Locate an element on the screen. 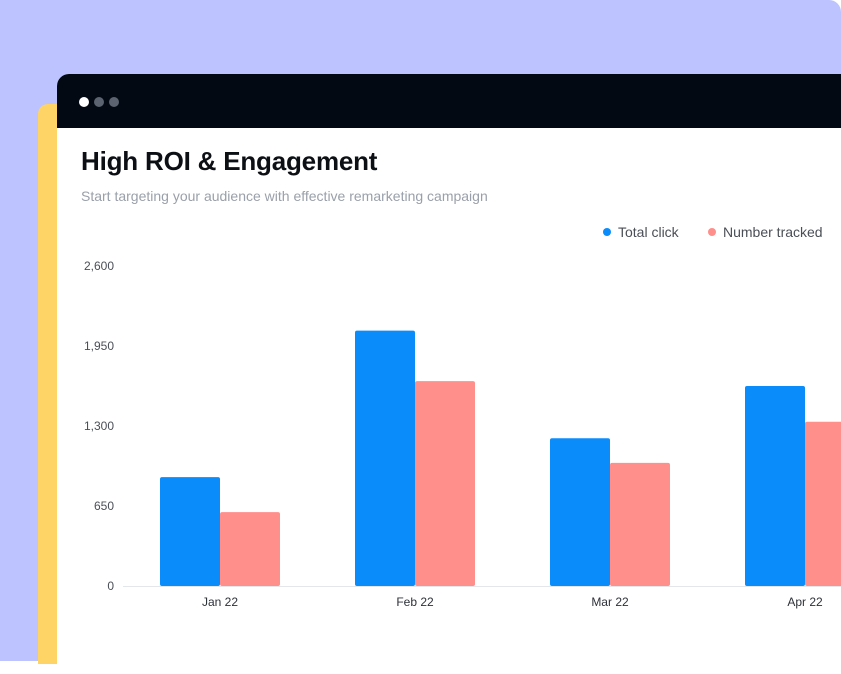 This screenshot has height=674, width=841. legend-item-number-tracked: Number tracked is located at coordinates (765, 232).